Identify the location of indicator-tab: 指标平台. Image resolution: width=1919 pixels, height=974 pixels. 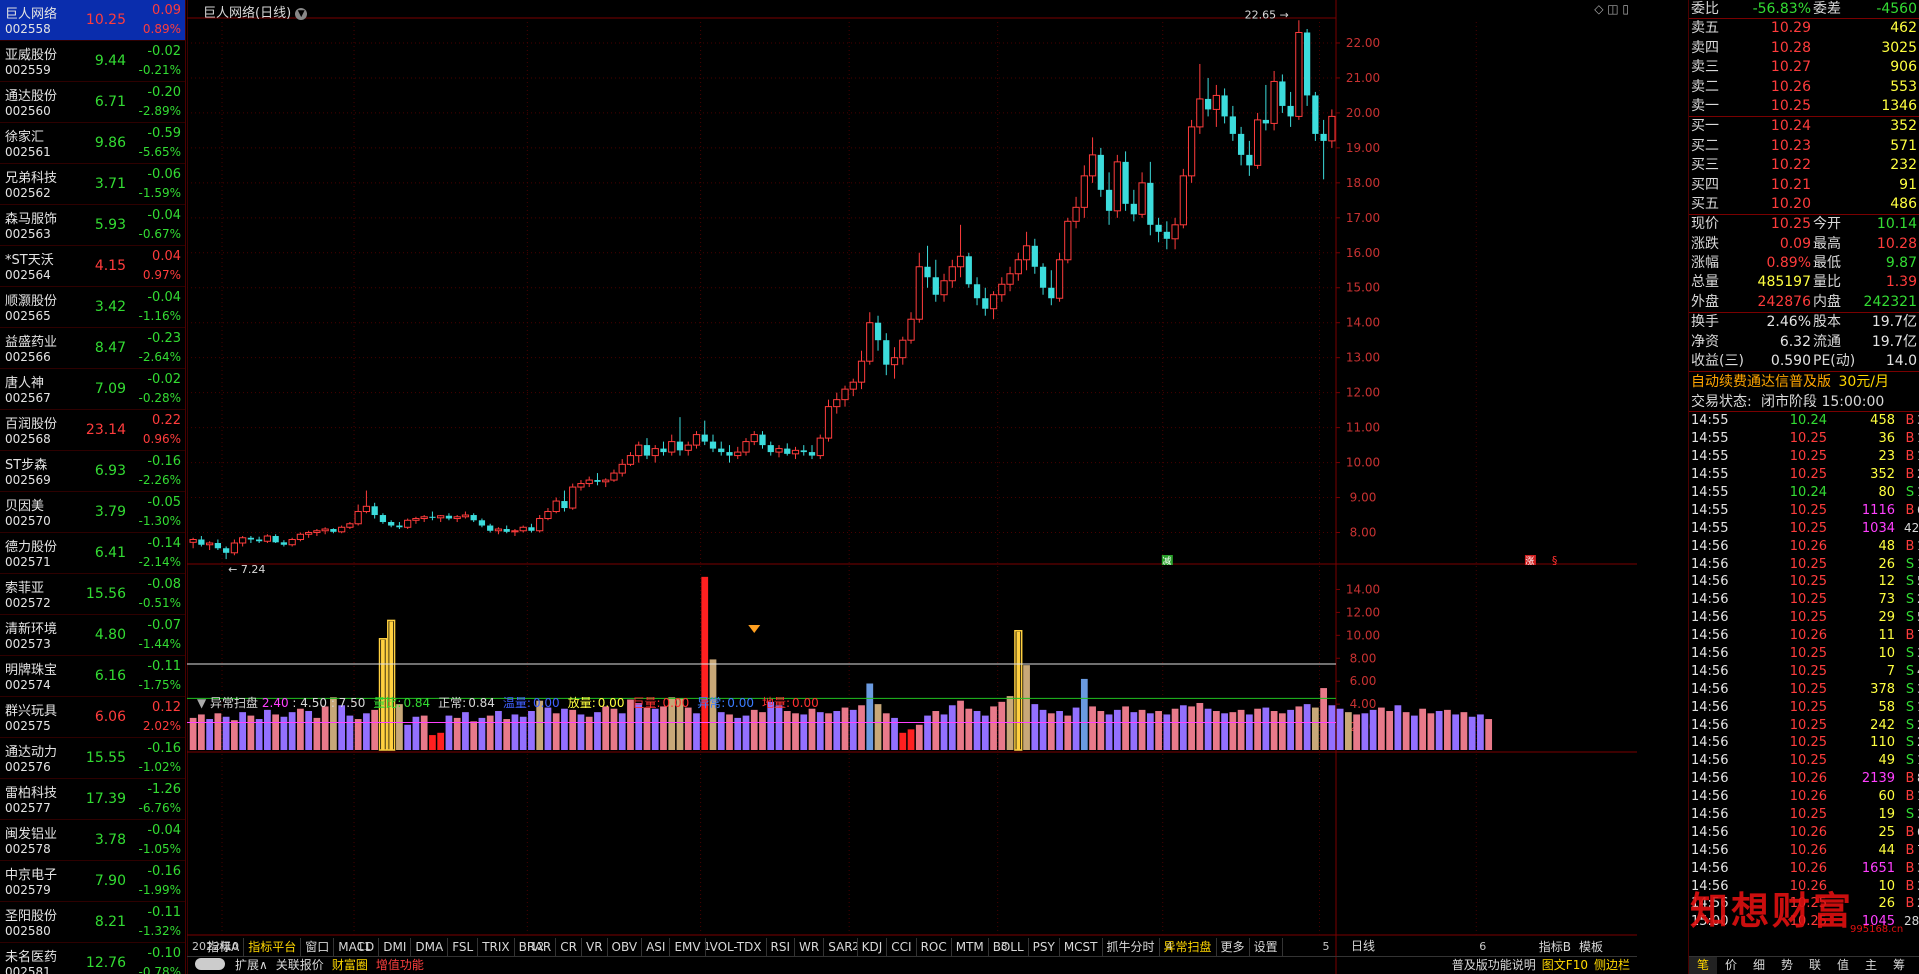
(273, 947).